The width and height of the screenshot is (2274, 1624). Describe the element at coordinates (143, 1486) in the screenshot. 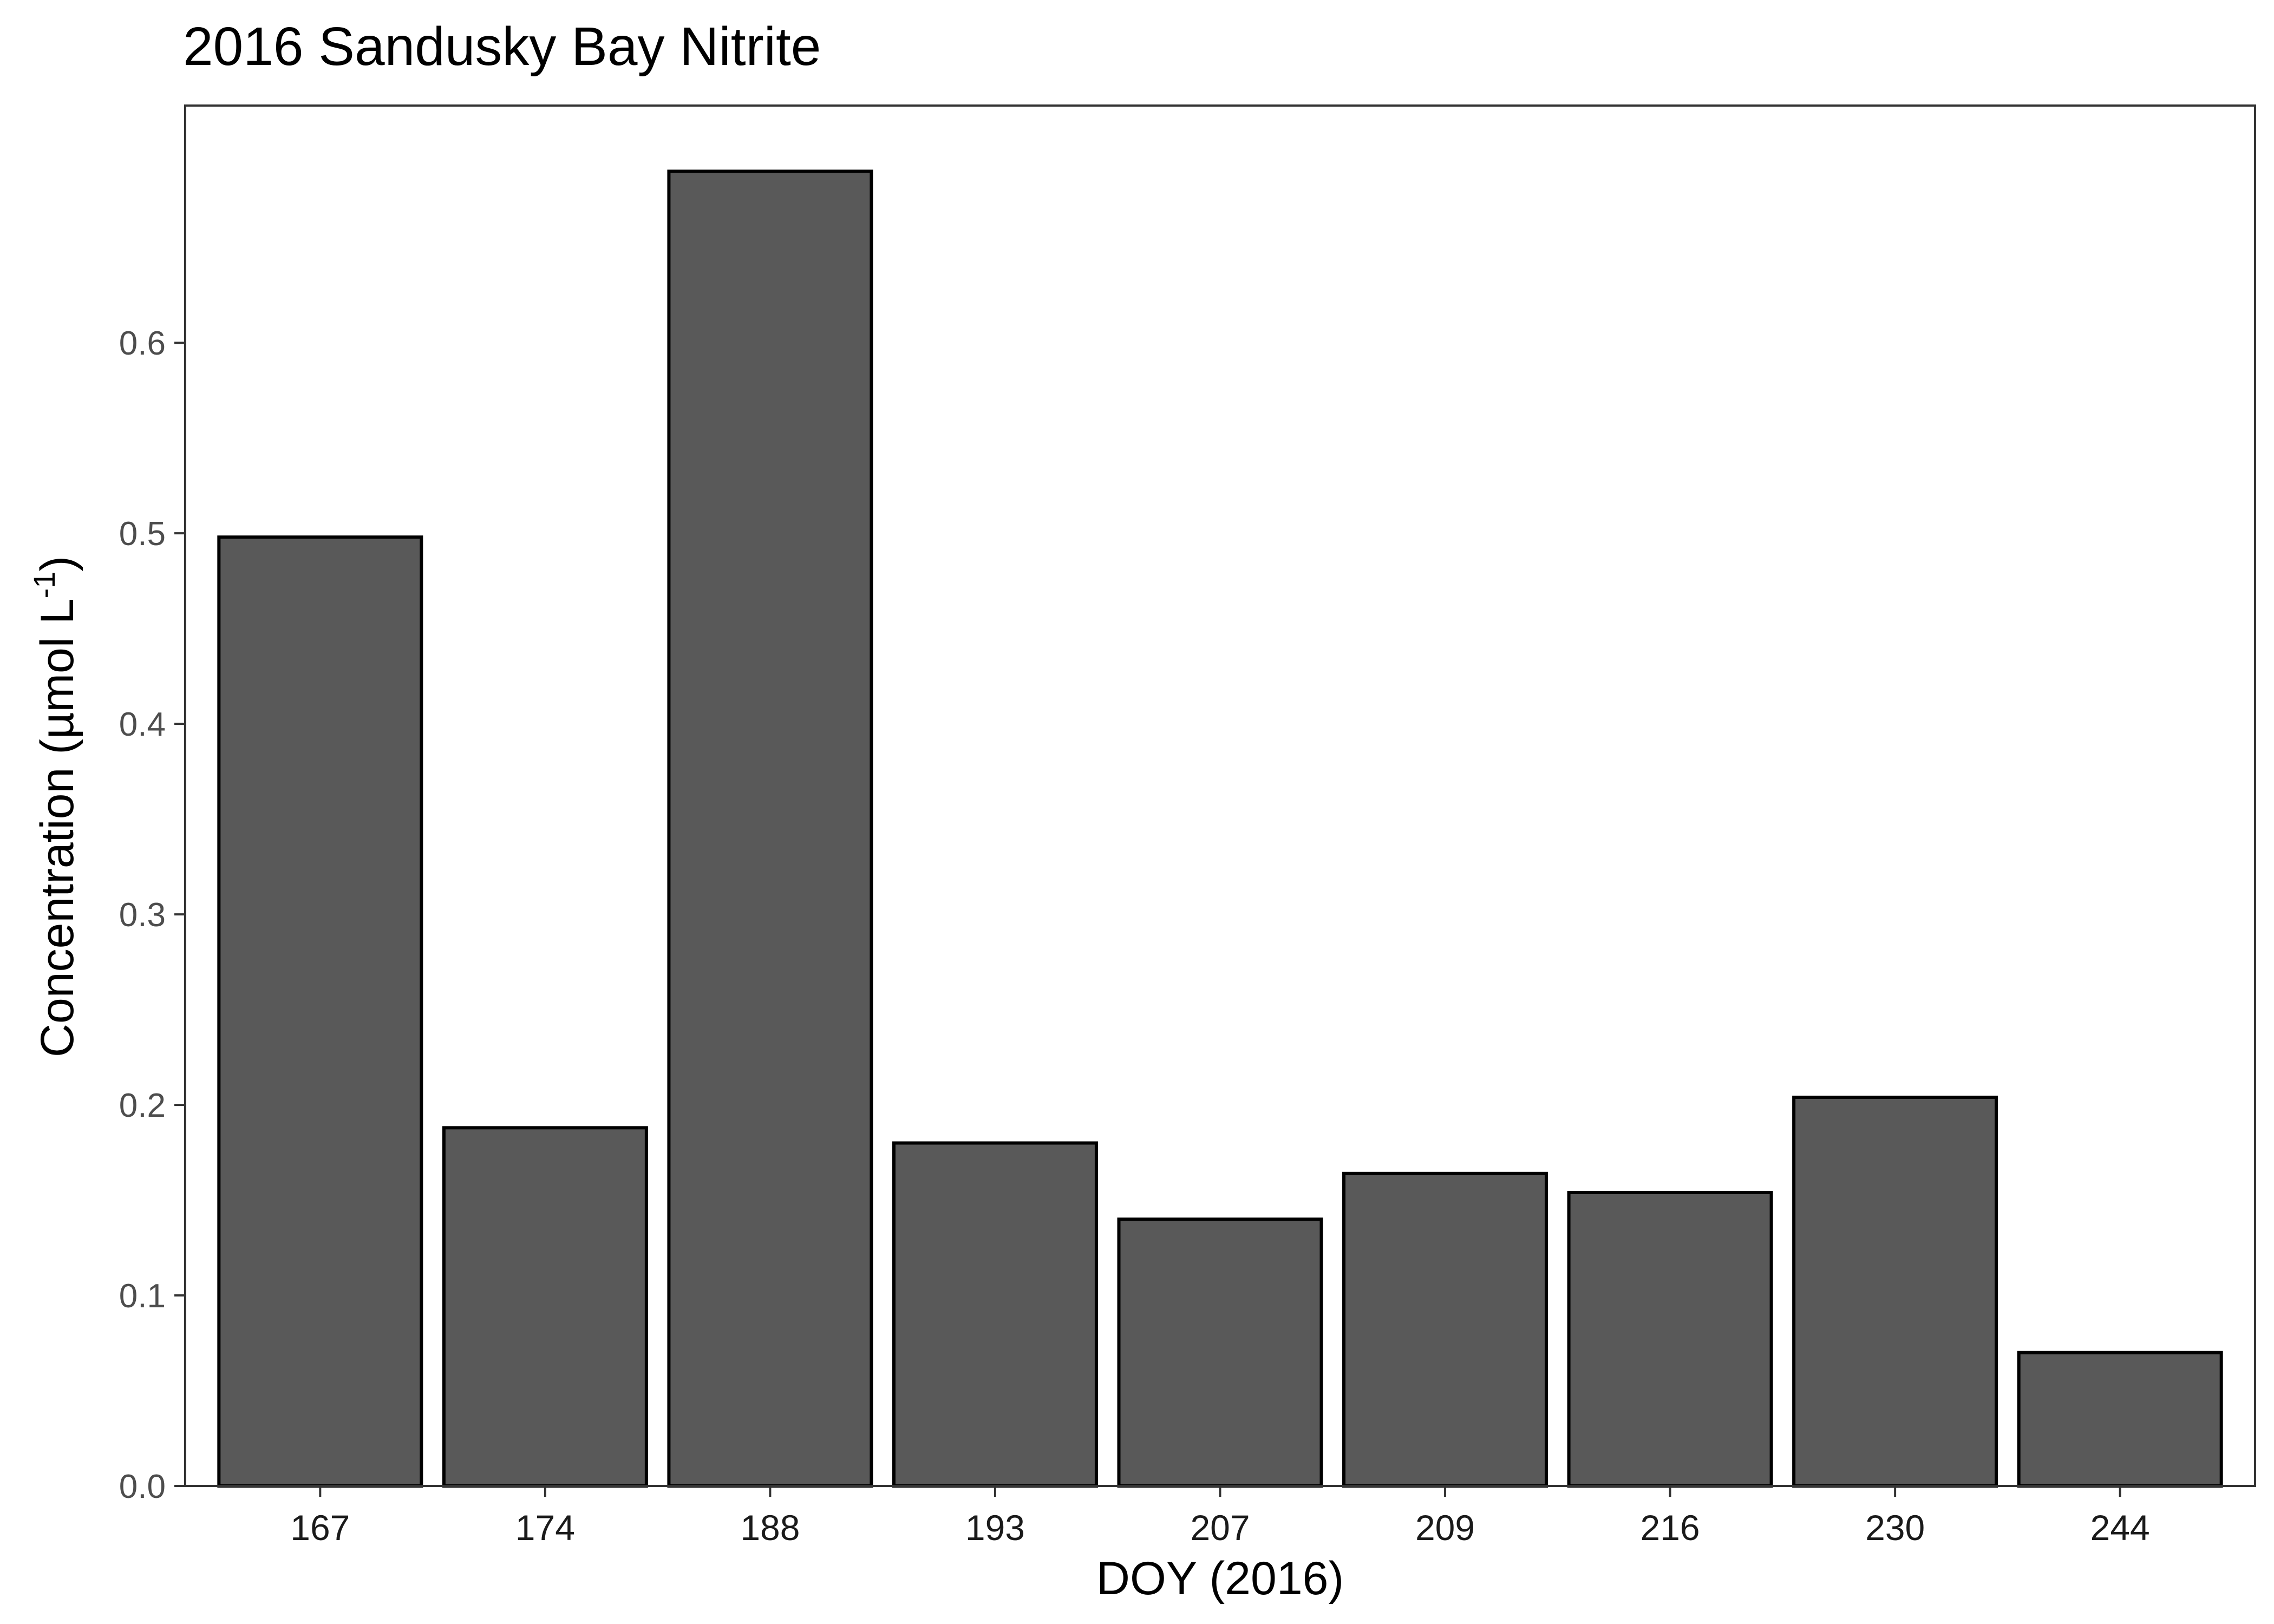

I see `y-tick-label: 0.0` at that location.